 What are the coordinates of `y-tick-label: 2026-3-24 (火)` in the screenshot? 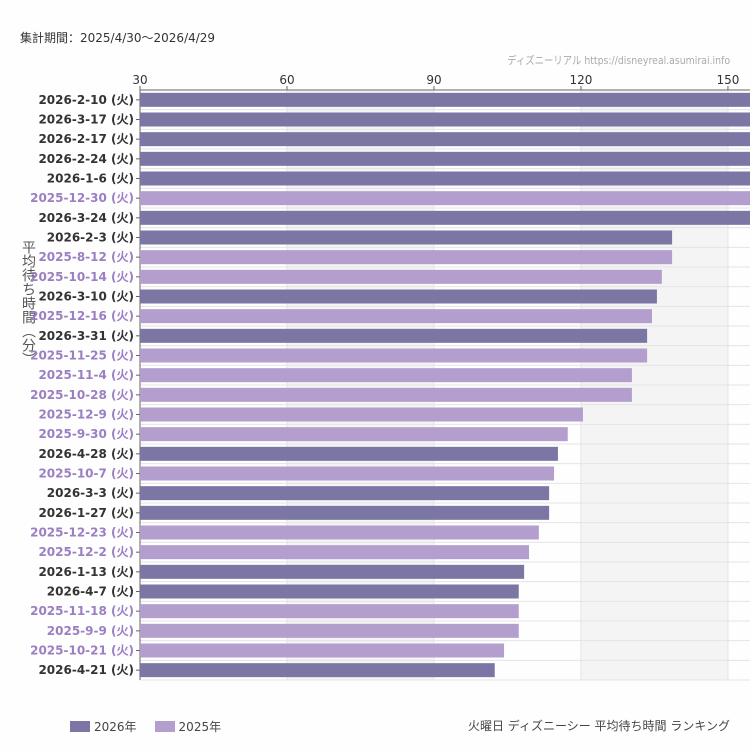 It's located at (86, 218).